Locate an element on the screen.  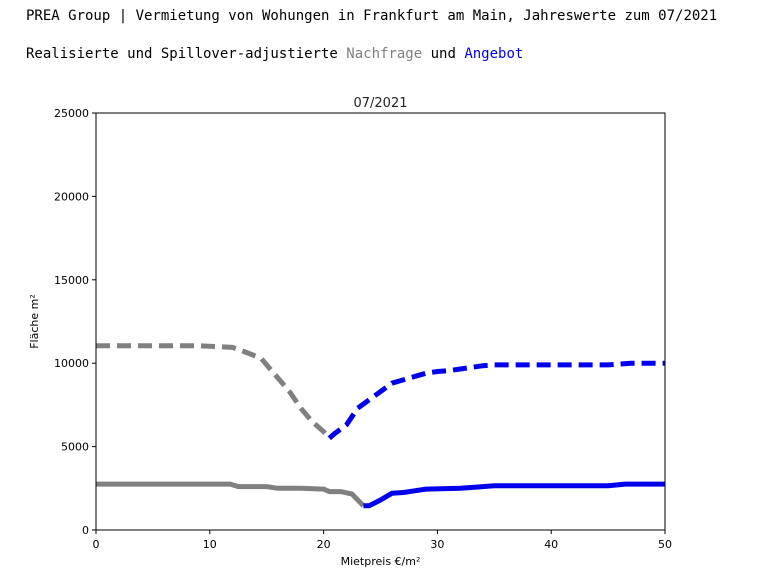
series-line-demand-realized is located at coordinates (231, 494).